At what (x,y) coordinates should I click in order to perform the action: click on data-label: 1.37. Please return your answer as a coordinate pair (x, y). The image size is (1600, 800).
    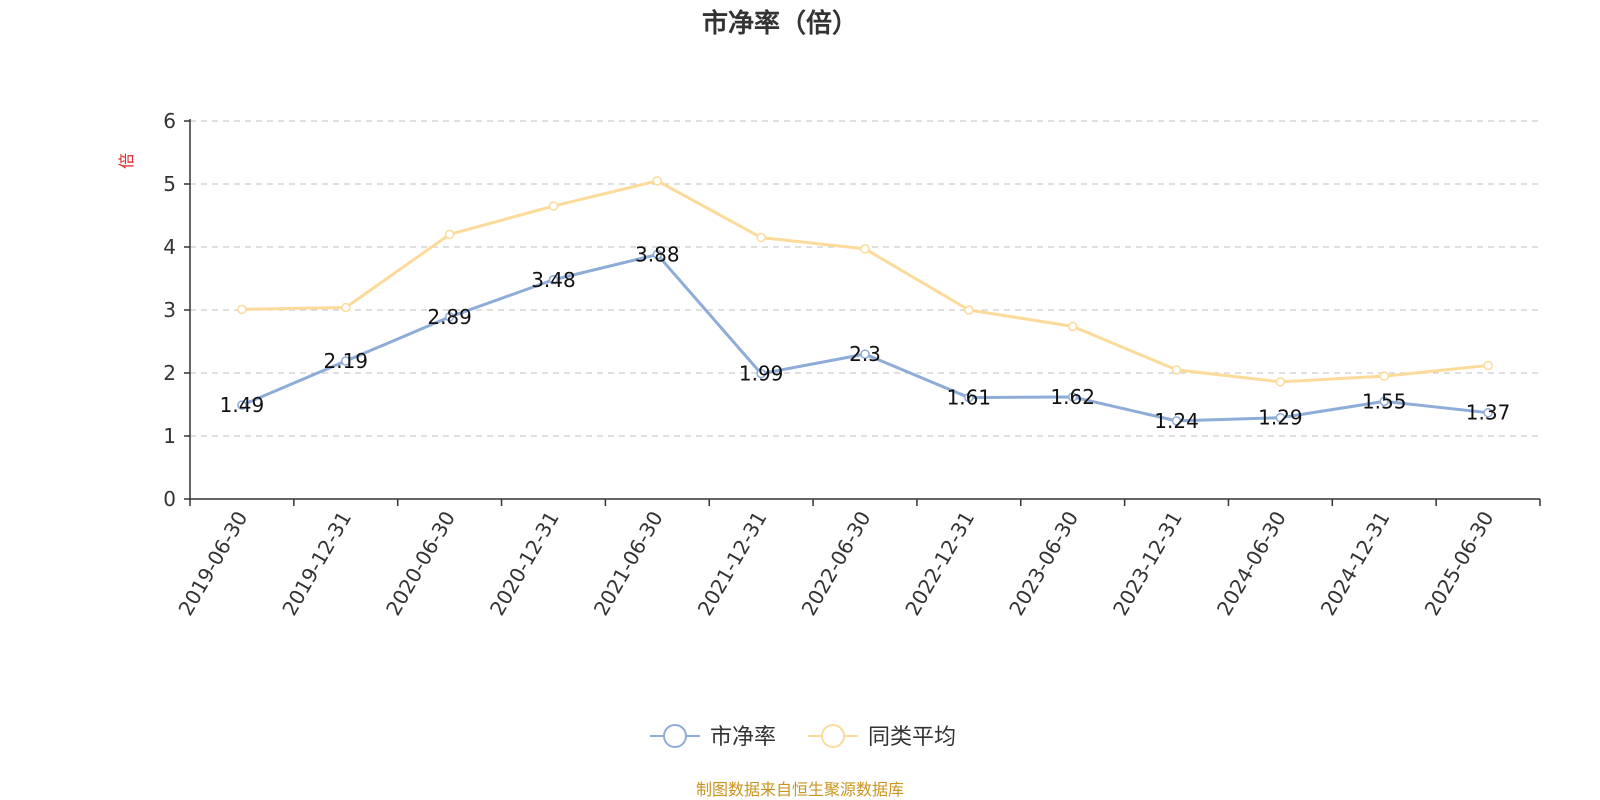
    Looking at the image, I should click on (1488, 413).